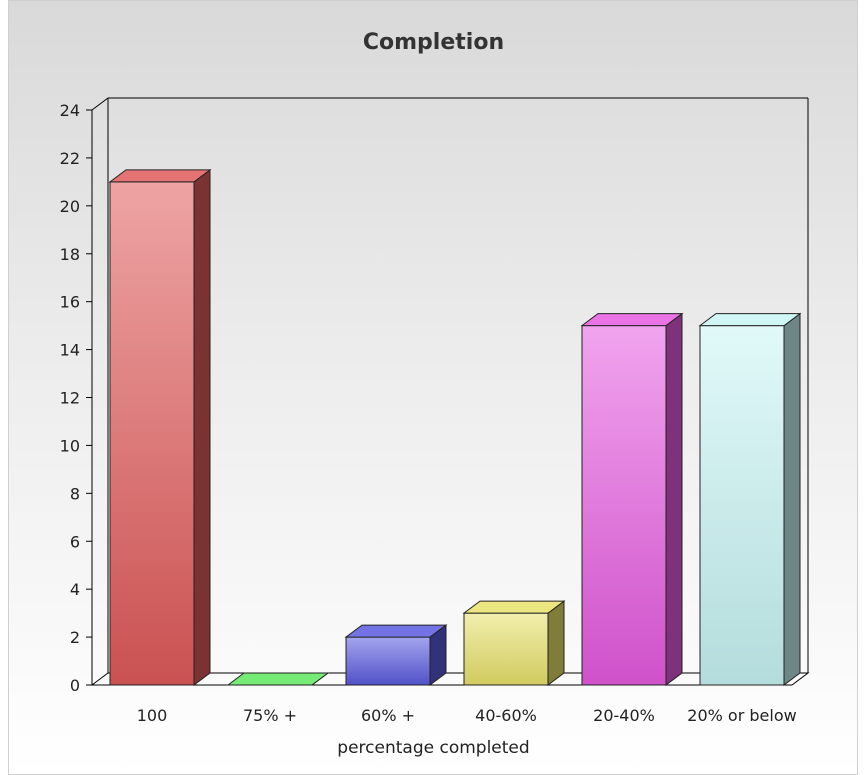 This screenshot has height=775, width=867. I want to click on y-tick-label: 4, so click(75, 589).